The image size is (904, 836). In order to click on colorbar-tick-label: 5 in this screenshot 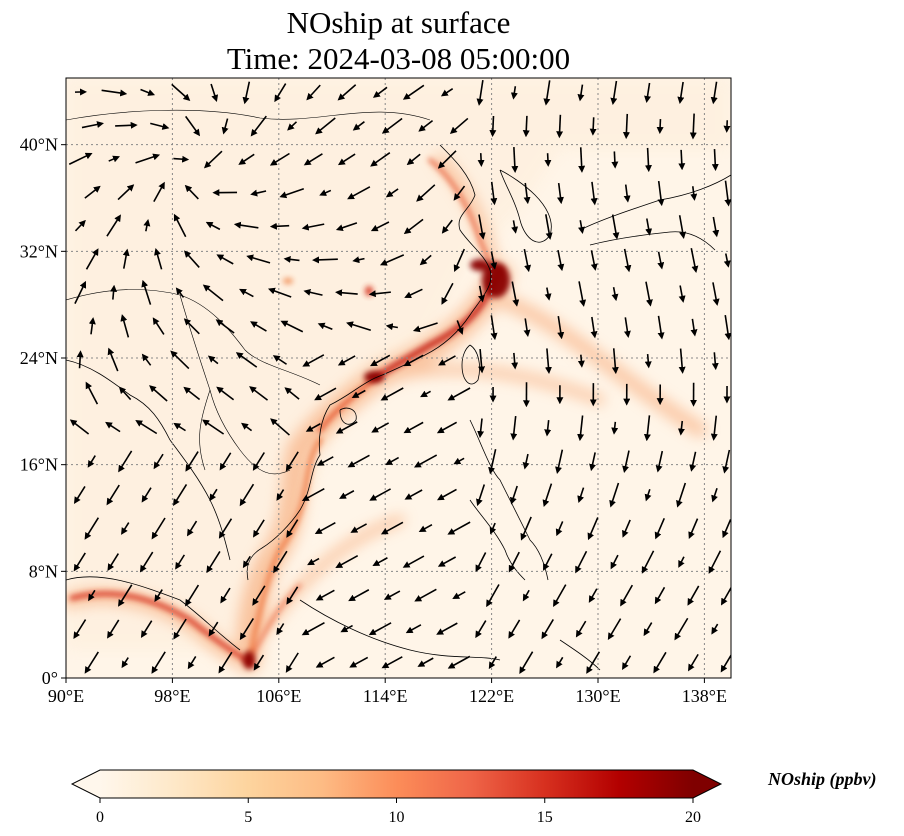, I will do `click(248, 817)`.